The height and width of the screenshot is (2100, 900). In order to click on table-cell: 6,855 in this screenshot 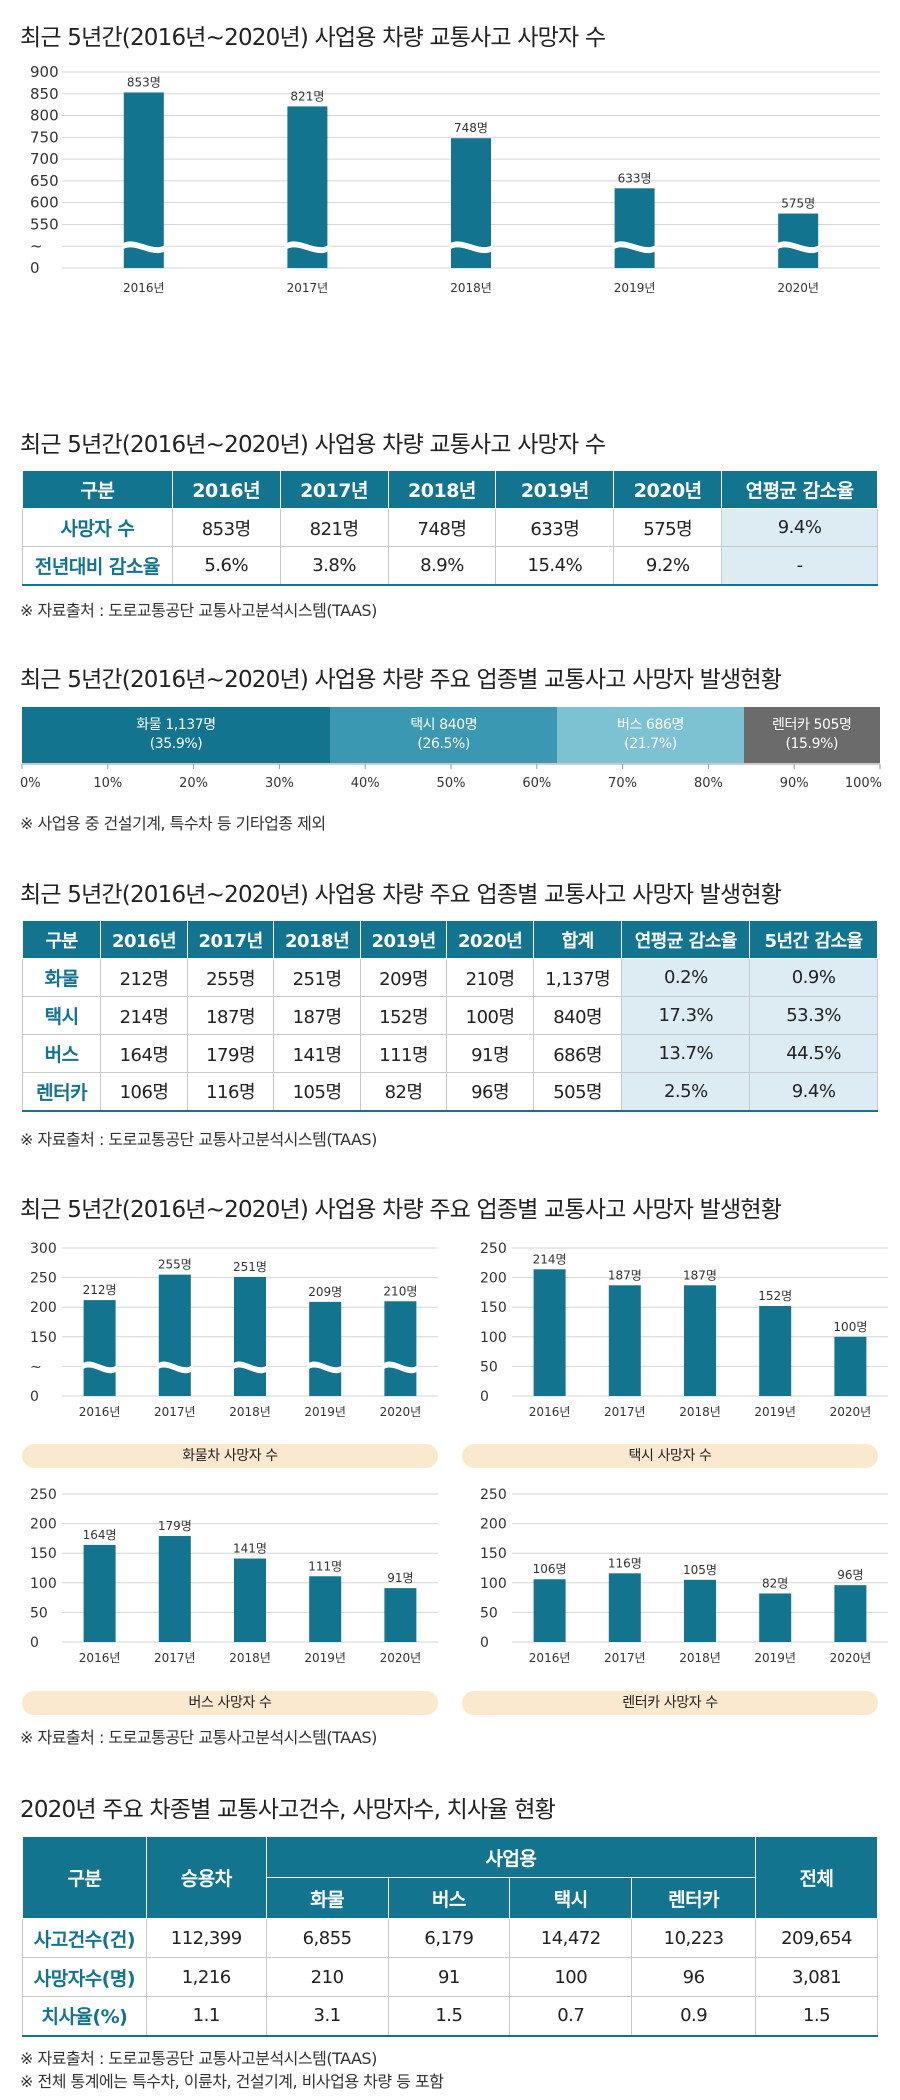, I will do `click(327, 1938)`.